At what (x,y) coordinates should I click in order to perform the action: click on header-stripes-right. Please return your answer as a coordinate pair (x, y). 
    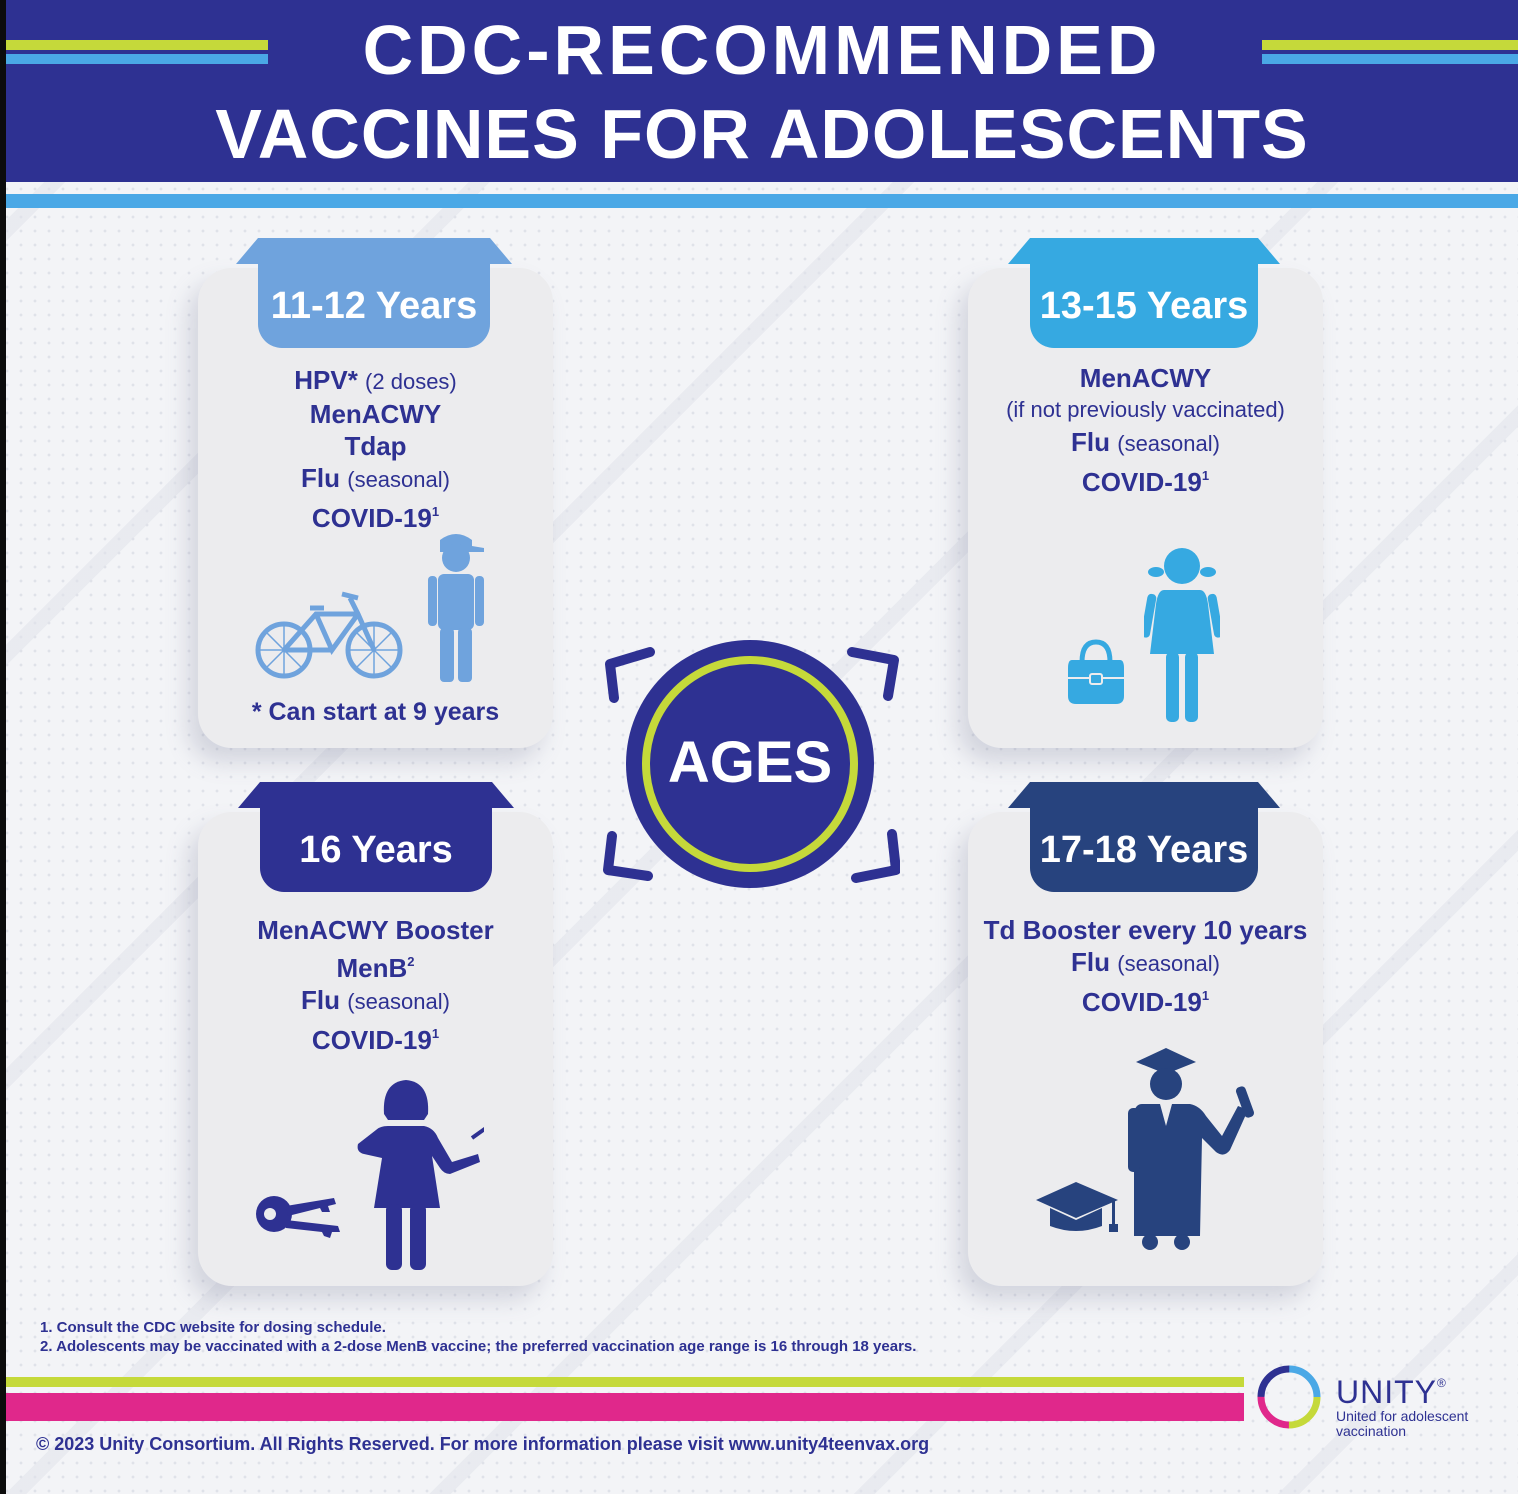
    Looking at the image, I should click on (1390, 52).